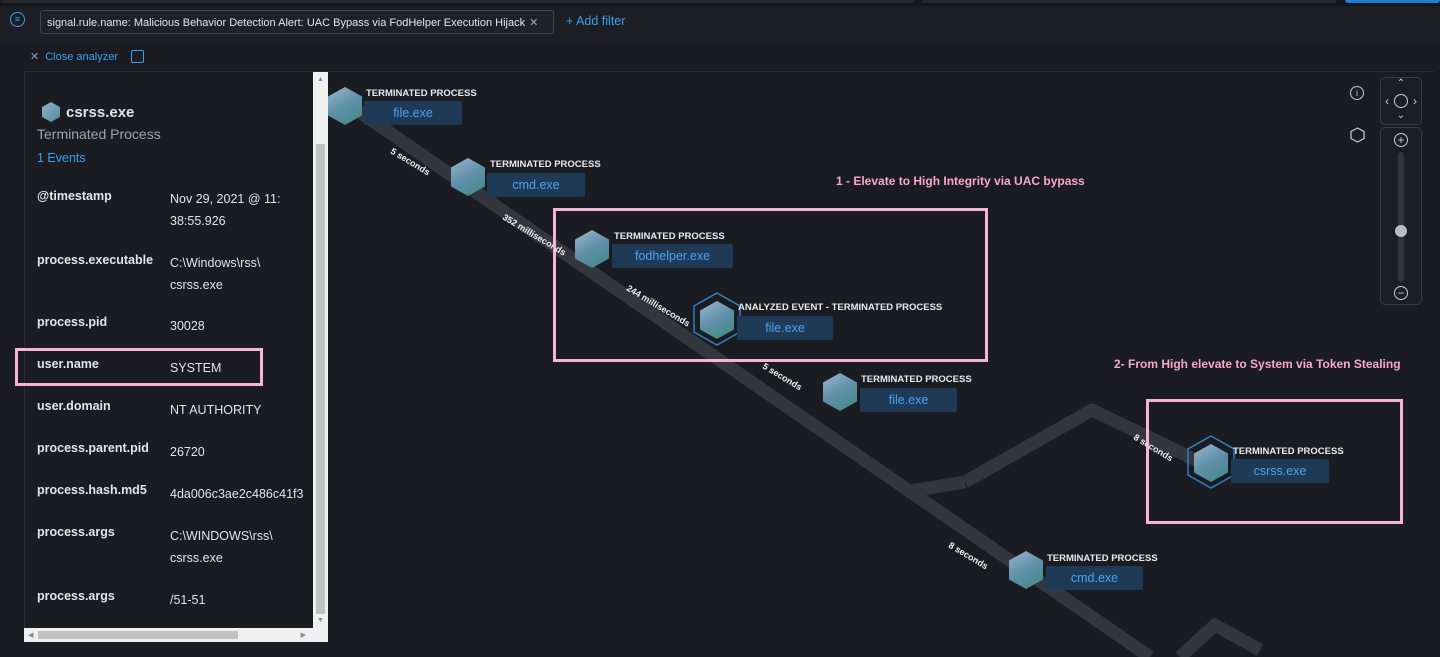 The image size is (1440, 657). Describe the element at coordinates (35, 57) in the screenshot. I see `close-icon: ✕` at that location.